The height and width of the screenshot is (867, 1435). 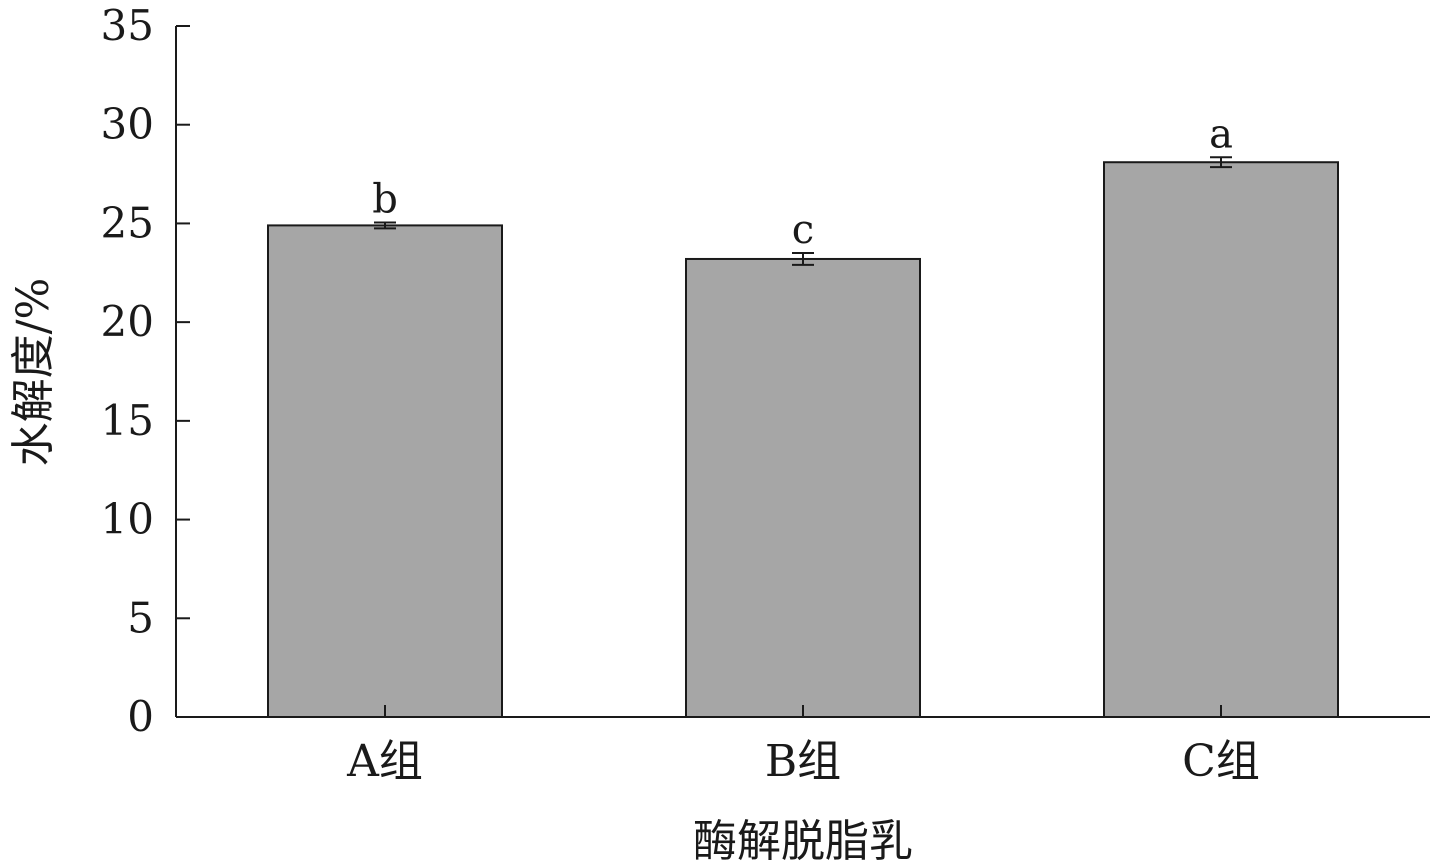 I want to click on error-bars-group, so click(x=803, y=211).